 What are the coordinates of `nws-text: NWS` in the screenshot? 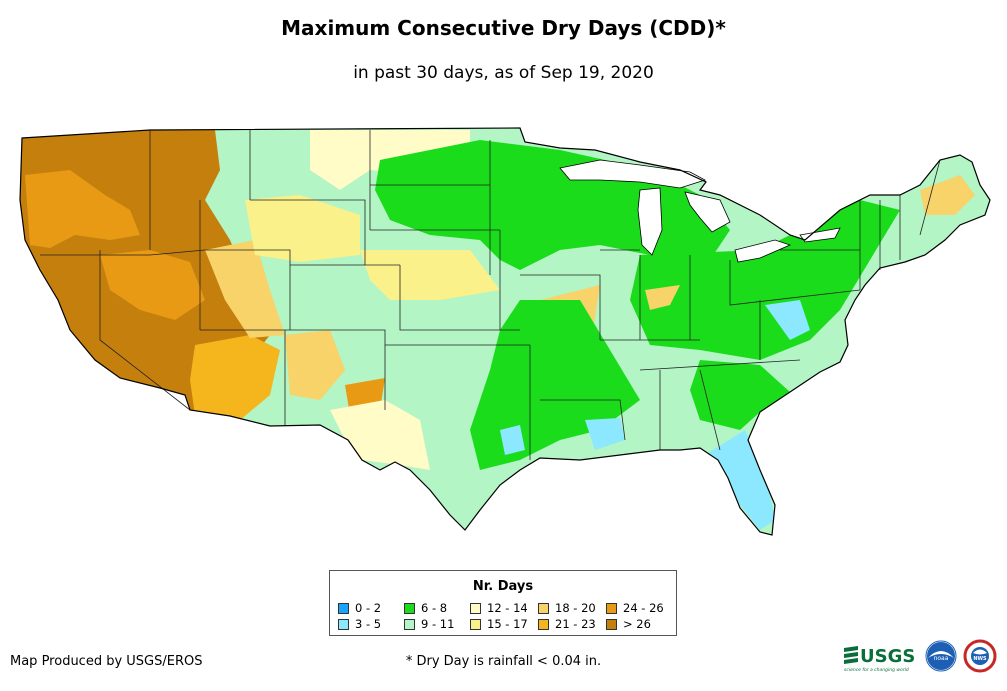 It's located at (980, 659).